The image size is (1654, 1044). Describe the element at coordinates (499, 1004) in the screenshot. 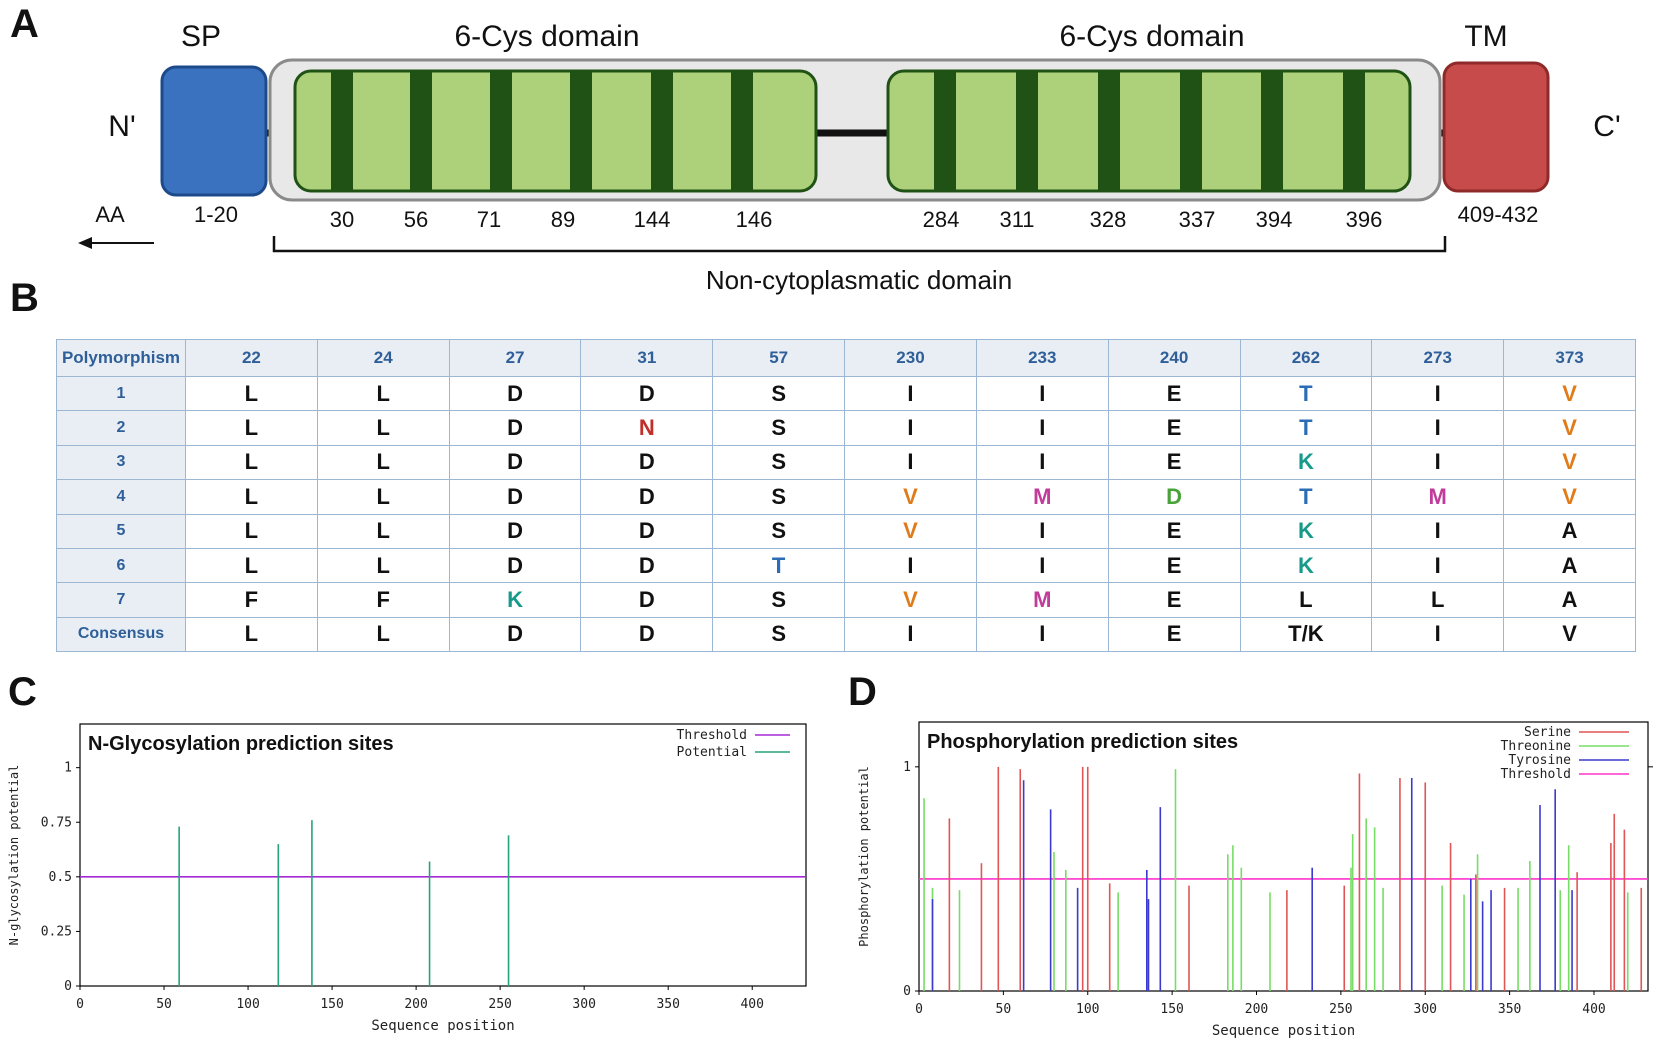

I see `x-tick-label: 250` at that location.